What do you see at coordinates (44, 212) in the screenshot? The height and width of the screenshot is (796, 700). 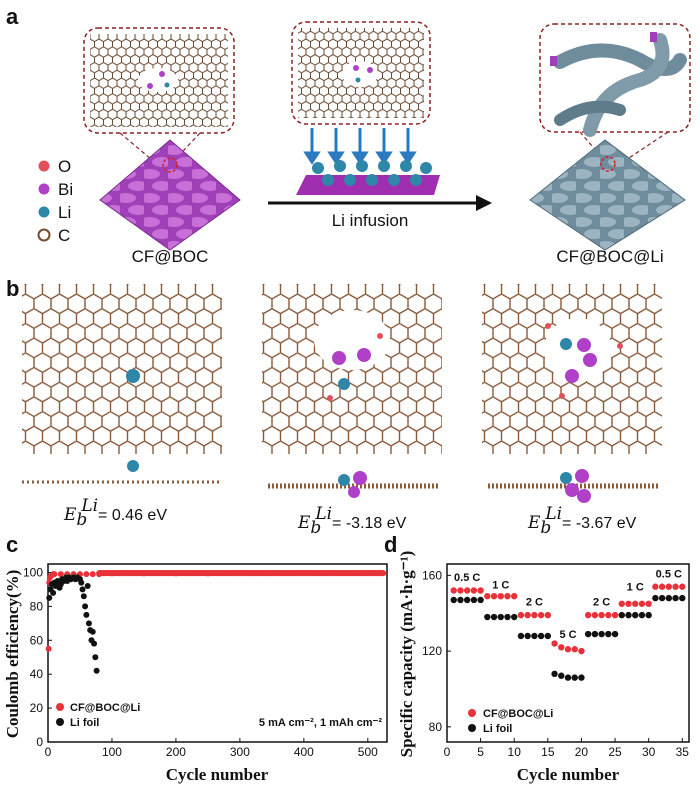 I see `lithium-atom-icon` at bounding box center [44, 212].